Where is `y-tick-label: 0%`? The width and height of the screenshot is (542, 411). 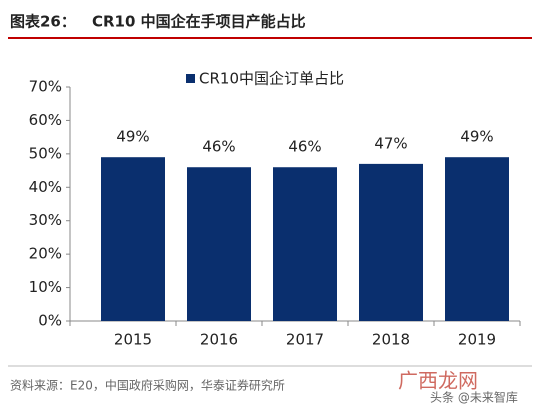
y-tick-label: 0% is located at coordinates (50, 321).